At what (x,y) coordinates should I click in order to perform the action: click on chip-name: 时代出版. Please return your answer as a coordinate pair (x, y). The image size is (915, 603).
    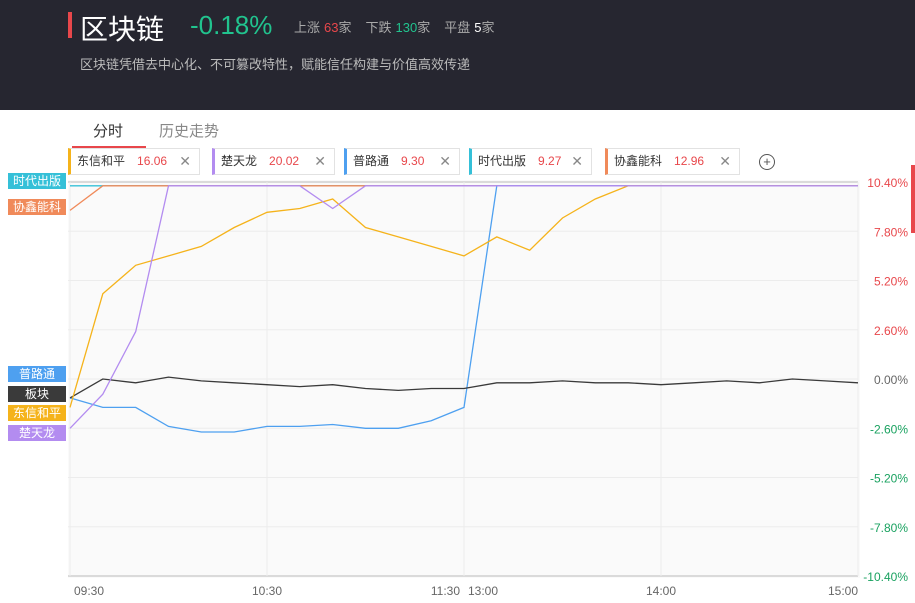
    Looking at the image, I should click on (502, 161).